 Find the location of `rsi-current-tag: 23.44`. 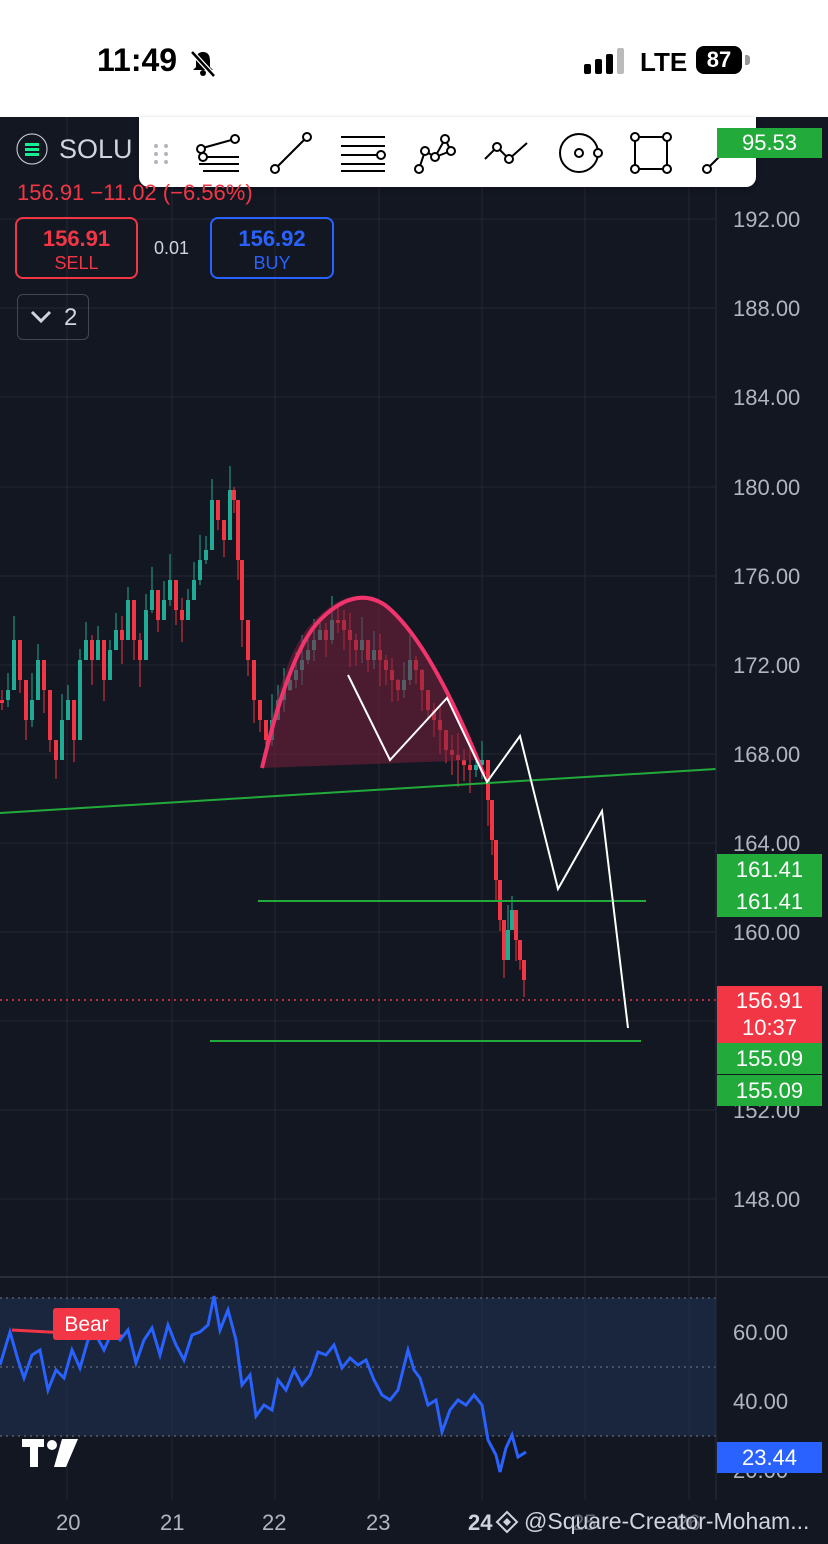

rsi-current-tag: 23.44 is located at coordinates (769, 1457).